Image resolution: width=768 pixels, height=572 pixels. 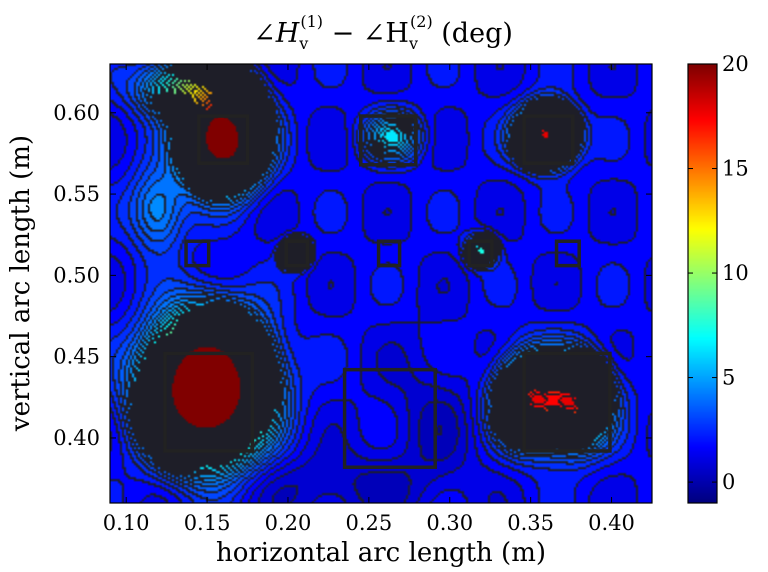 I want to click on x-tick-label: 0.15, so click(x=207, y=523).